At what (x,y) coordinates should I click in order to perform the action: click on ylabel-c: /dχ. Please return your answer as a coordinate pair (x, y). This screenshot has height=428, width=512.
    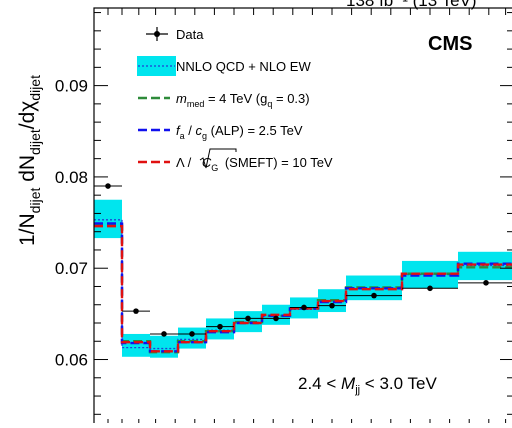
    Looking at the image, I should click on (27, 115).